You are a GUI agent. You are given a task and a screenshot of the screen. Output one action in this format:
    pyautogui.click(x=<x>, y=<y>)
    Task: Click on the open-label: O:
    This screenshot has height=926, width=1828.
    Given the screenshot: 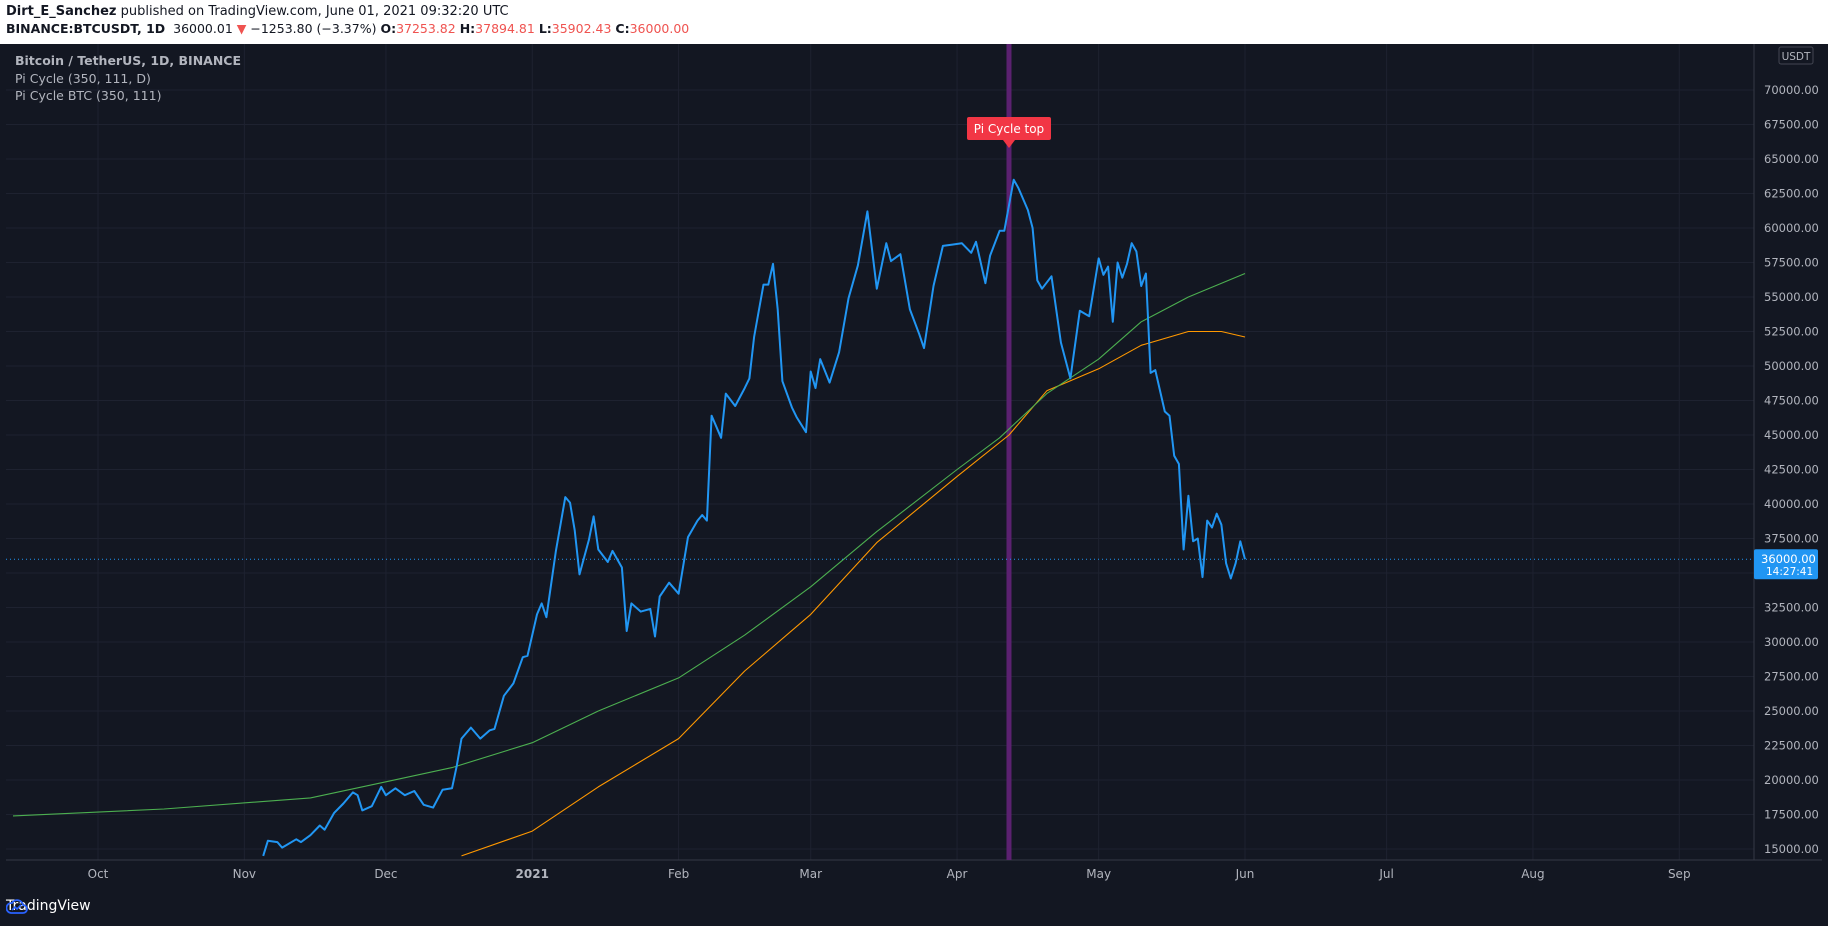 What is the action you would take?
    pyautogui.click(x=388, y=28)
    